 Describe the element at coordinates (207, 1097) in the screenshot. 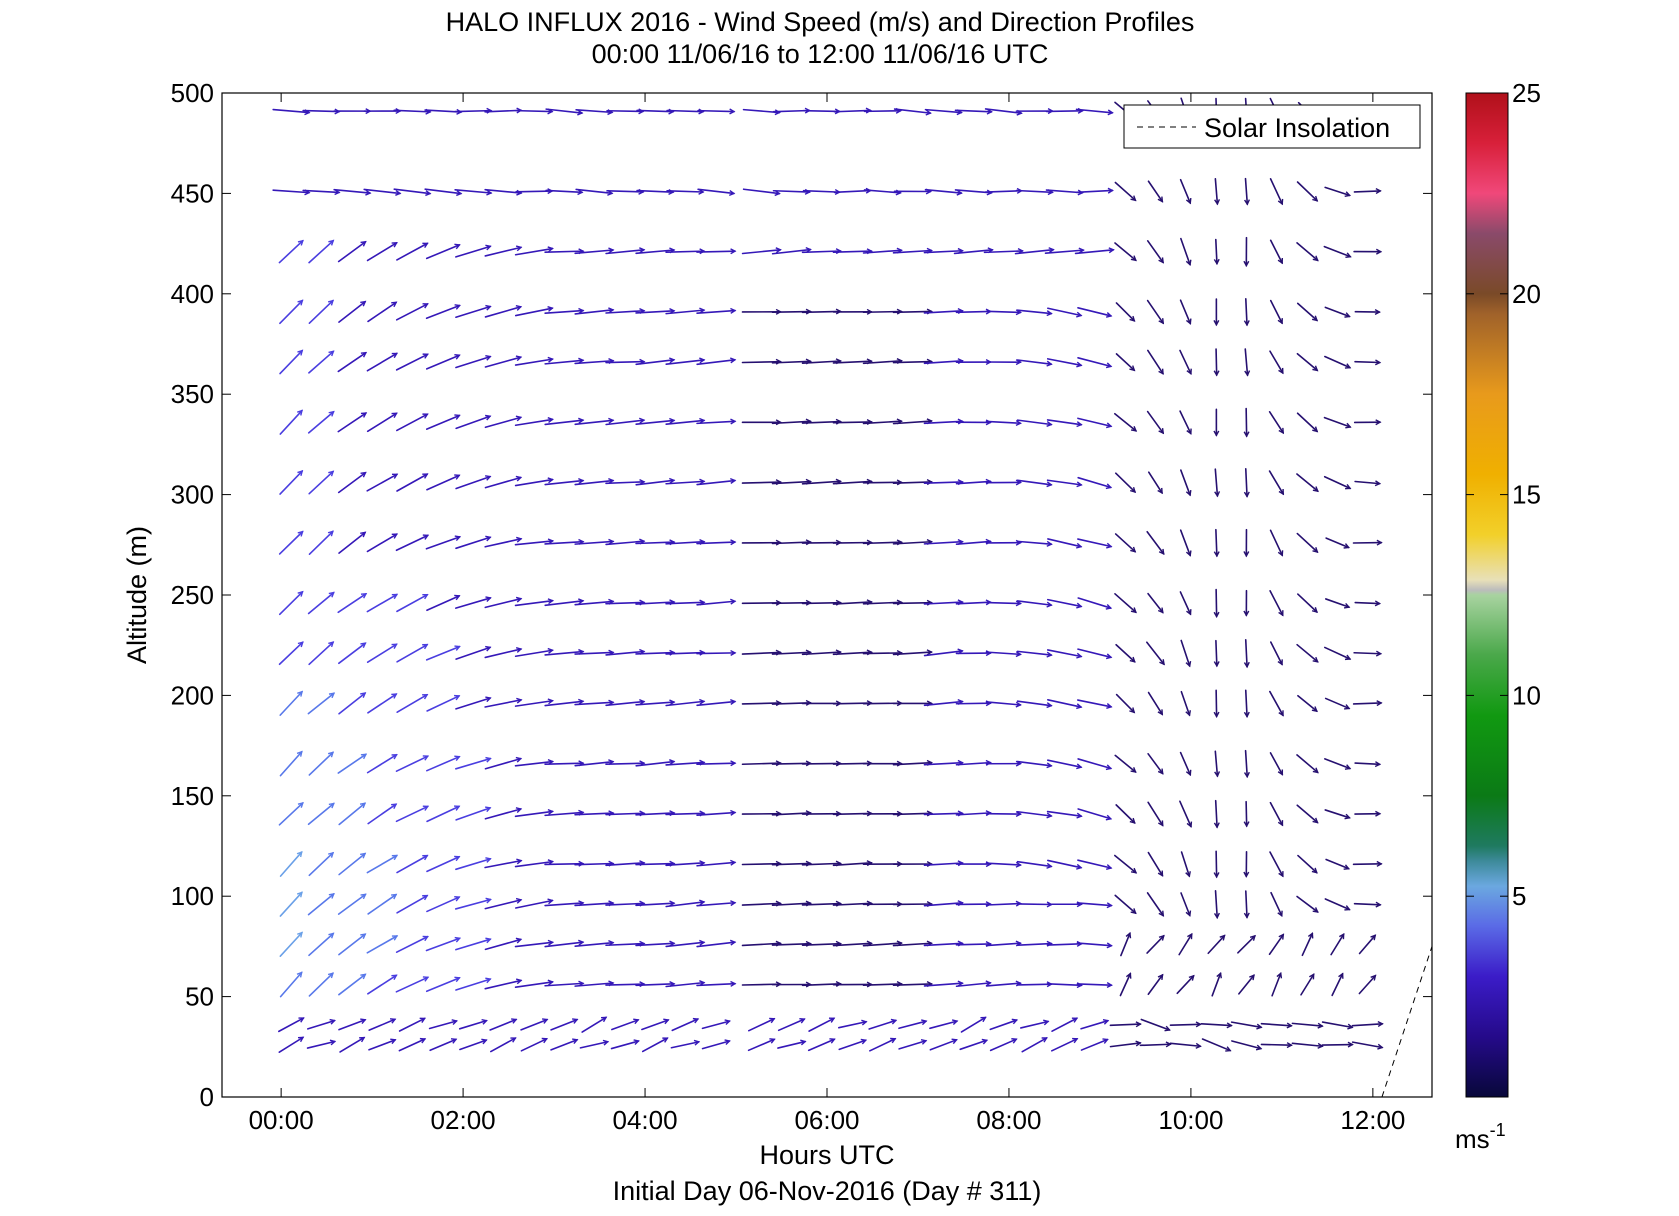

I see `y-tick-label: 0` at that location.